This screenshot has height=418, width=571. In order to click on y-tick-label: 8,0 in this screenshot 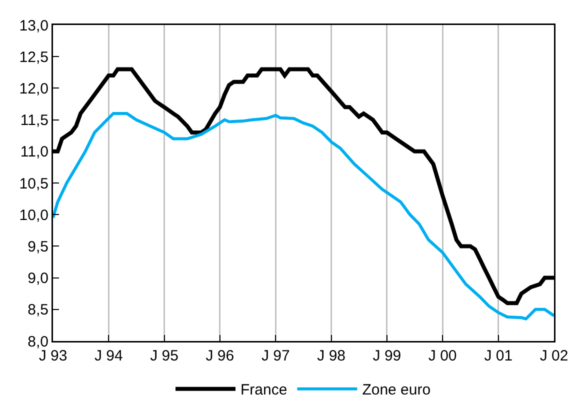, I will do `click(38, 341)`.